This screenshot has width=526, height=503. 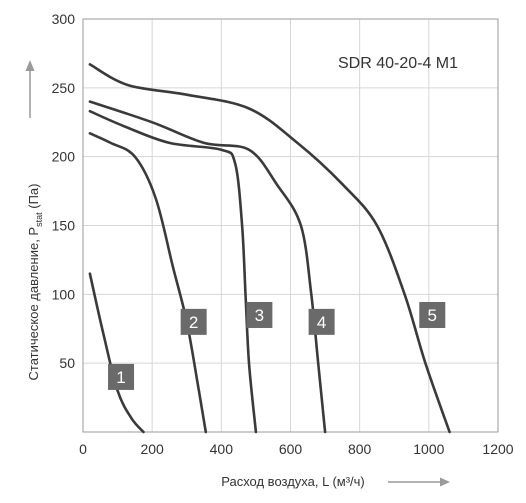 What do you see at coordinates (497, 449) in the screenshot?
I see `x-tick-label: 1200` at bounding box center [497, 449].